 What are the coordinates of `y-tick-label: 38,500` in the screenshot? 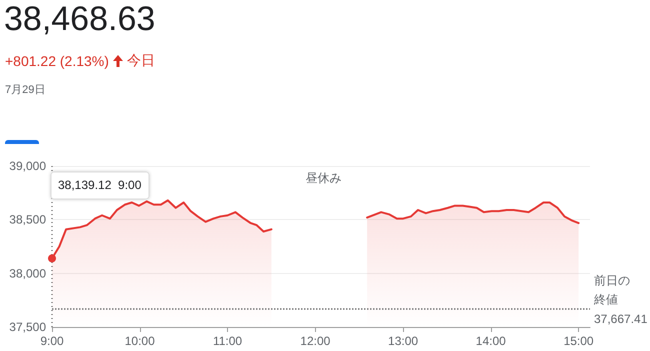 It's located at (27, 219).